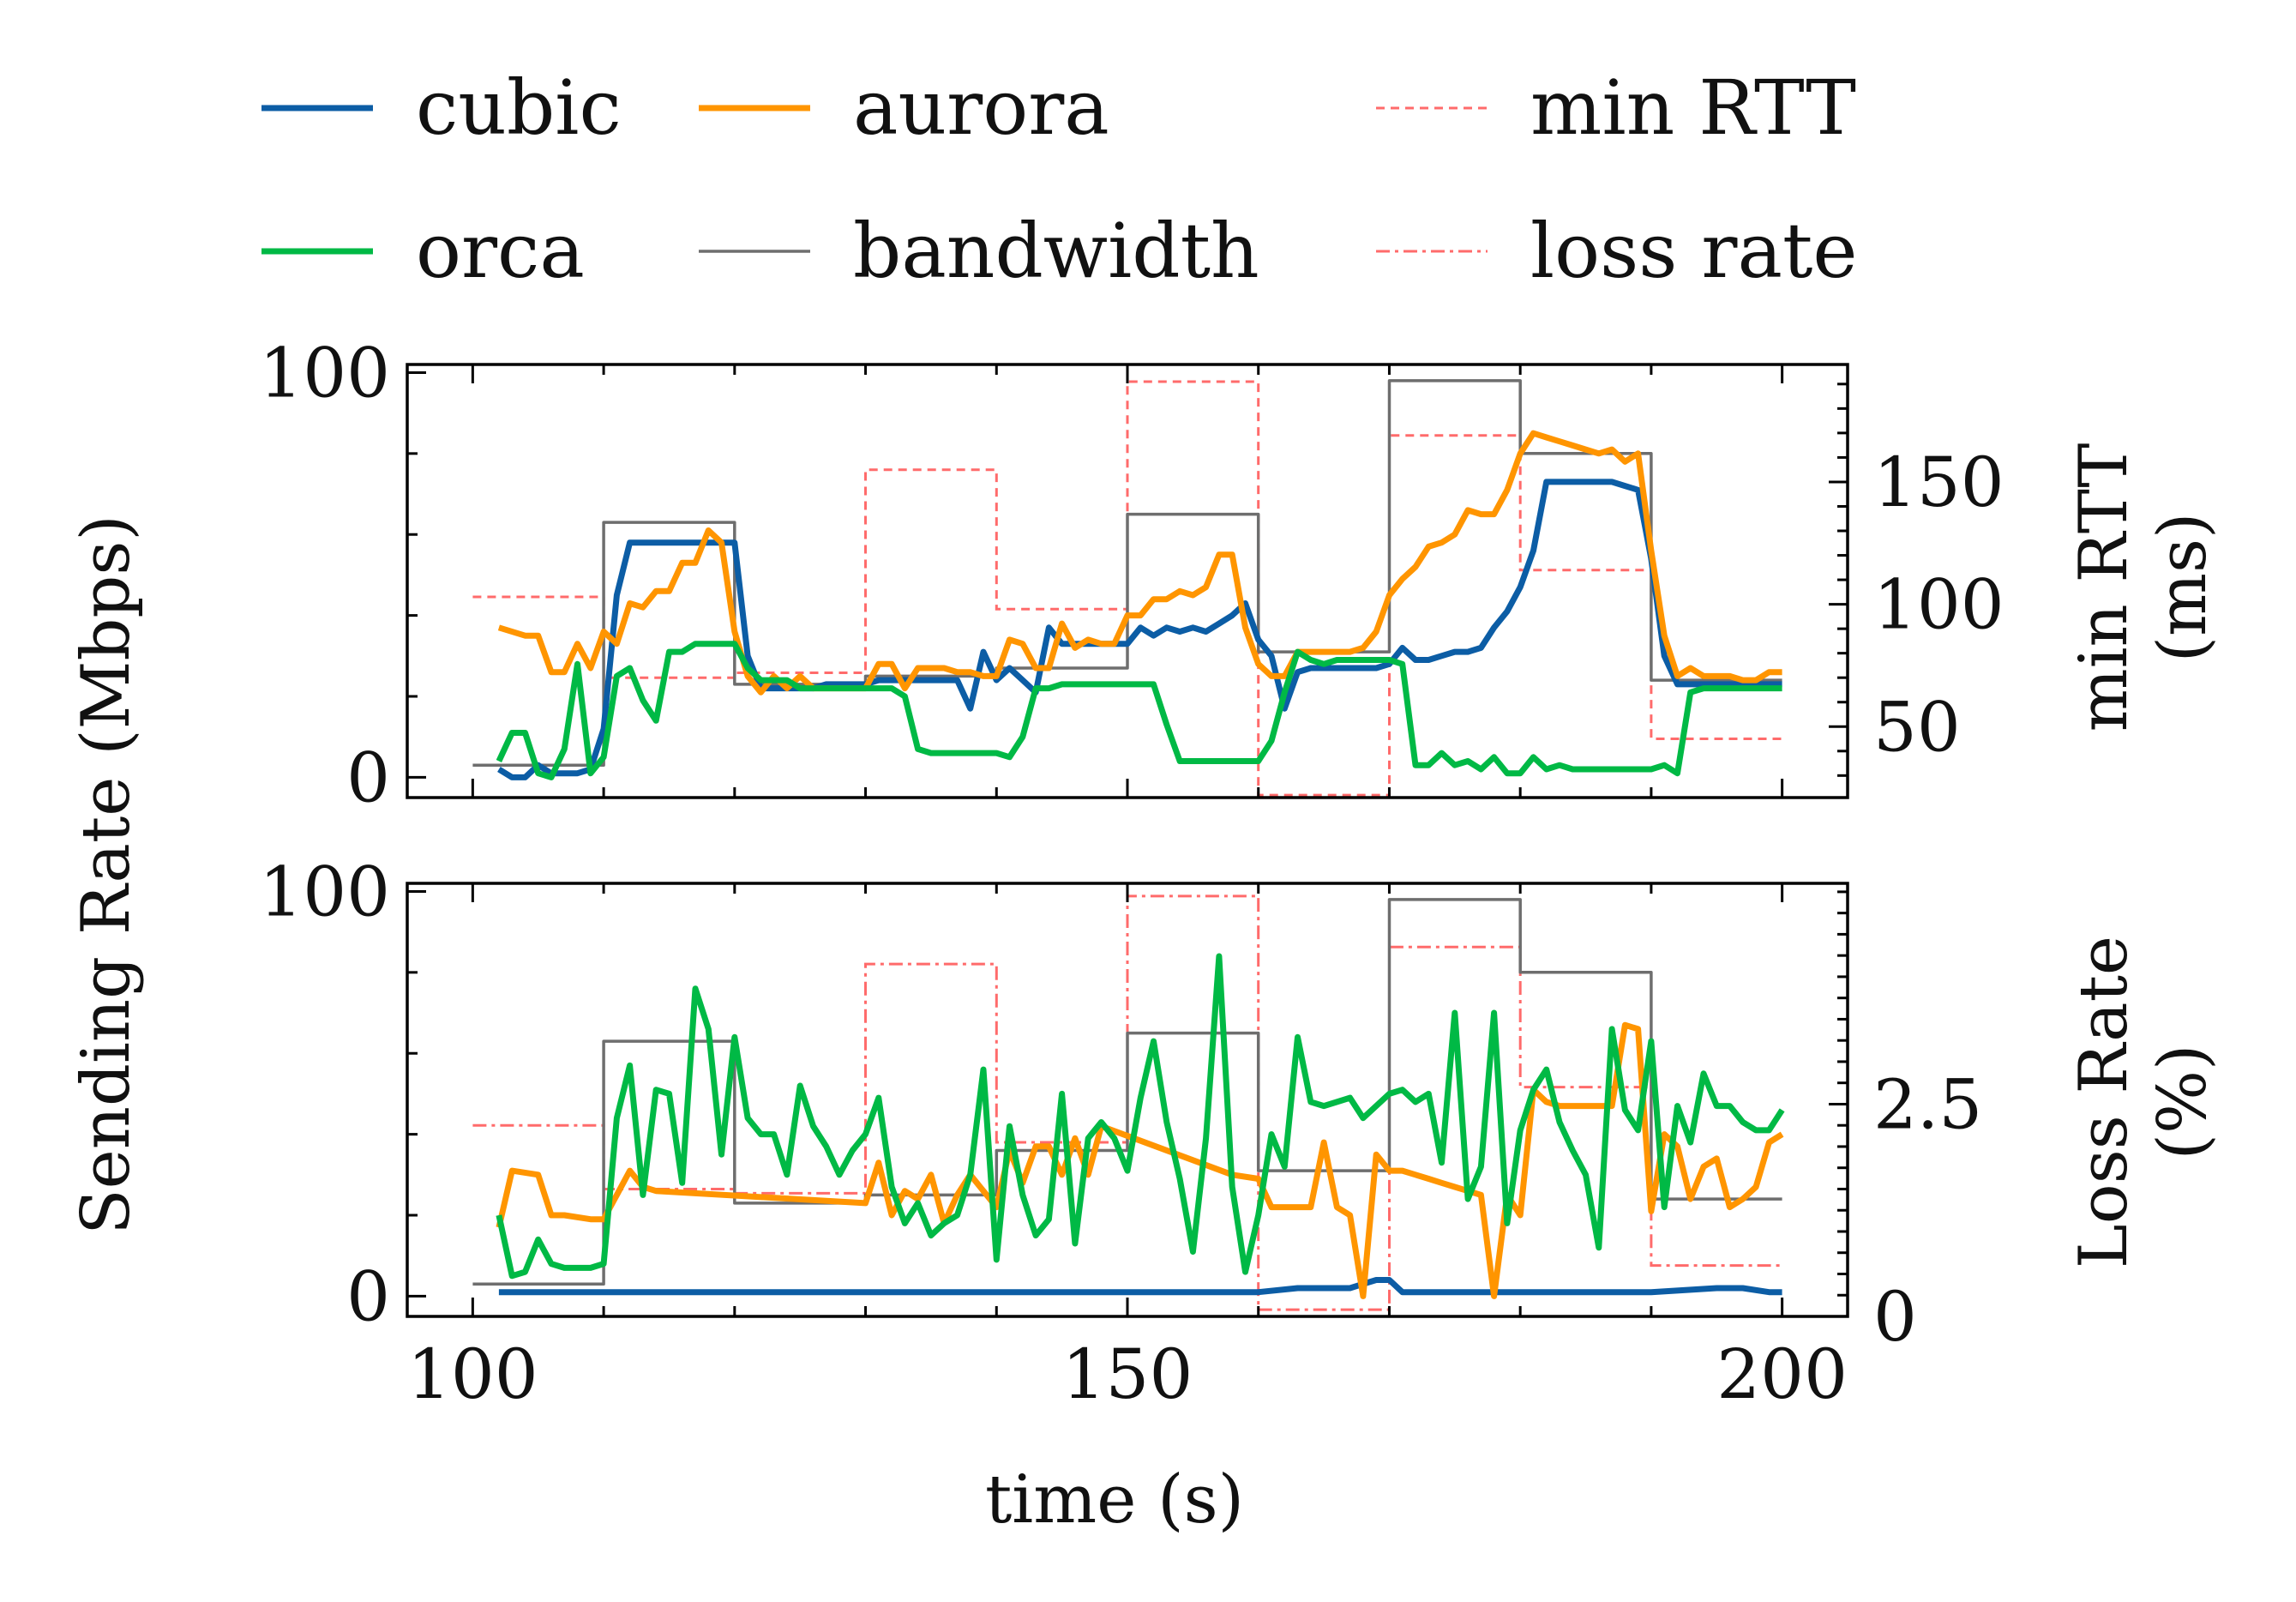  What do you see at coordinates (106, 875) in the screenshot?
I see `y-axis-label: Sending Rate (Mbps)` at bounding box center [106, 875].